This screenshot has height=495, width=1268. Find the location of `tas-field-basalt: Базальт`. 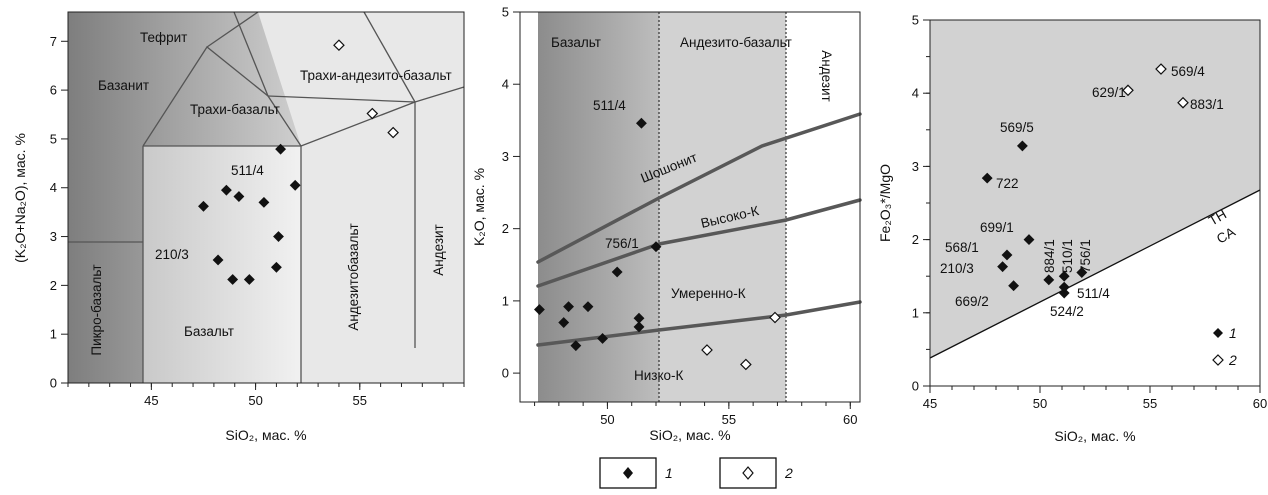

tas-field-basalt: Базальт is located at coordinates (209, 331).